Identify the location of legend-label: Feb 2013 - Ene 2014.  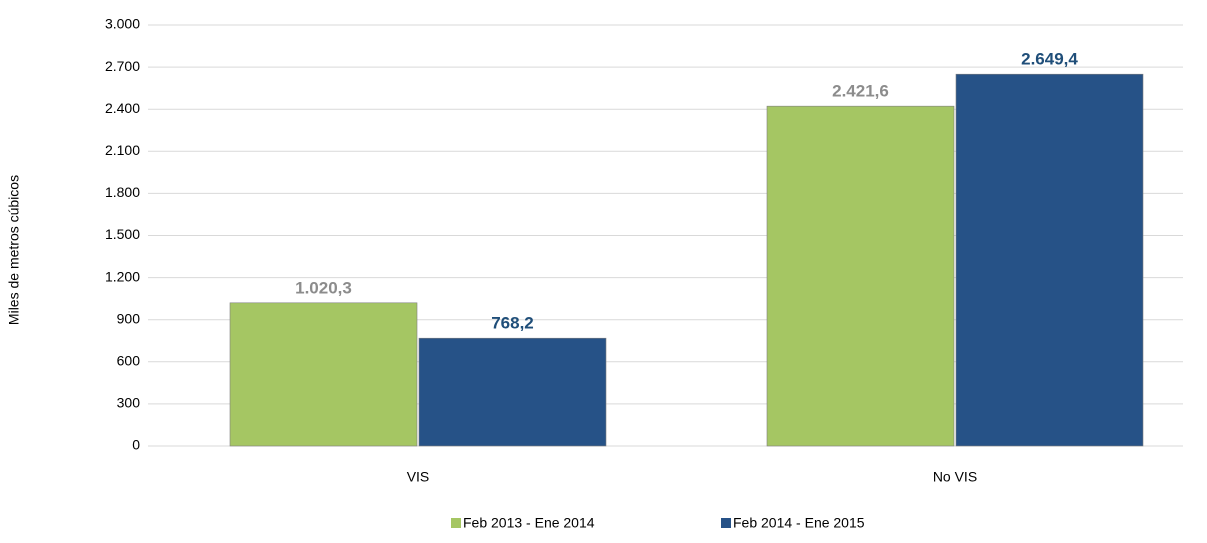
(529, 523).